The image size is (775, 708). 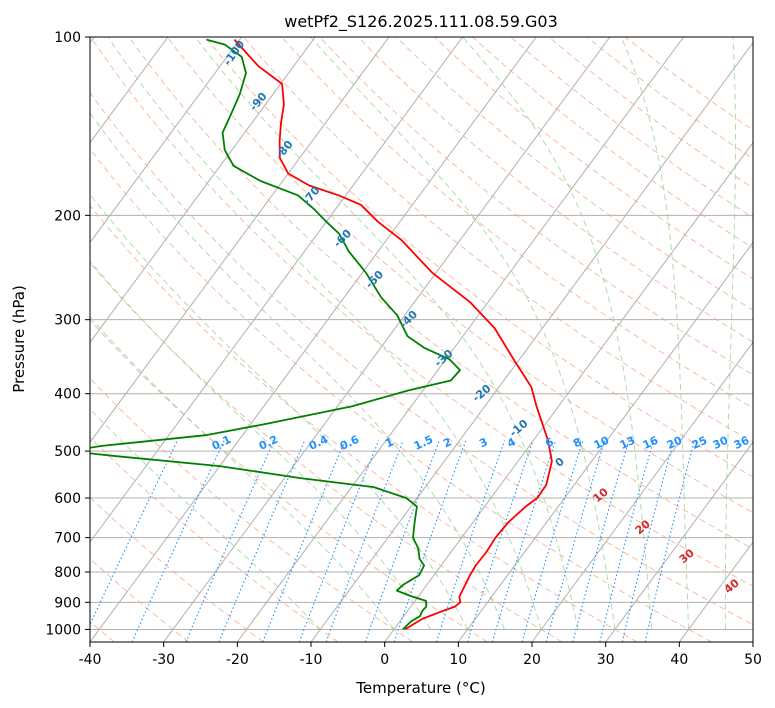 I want to click on x-tick-label: 50, so click(x=753, y=660).